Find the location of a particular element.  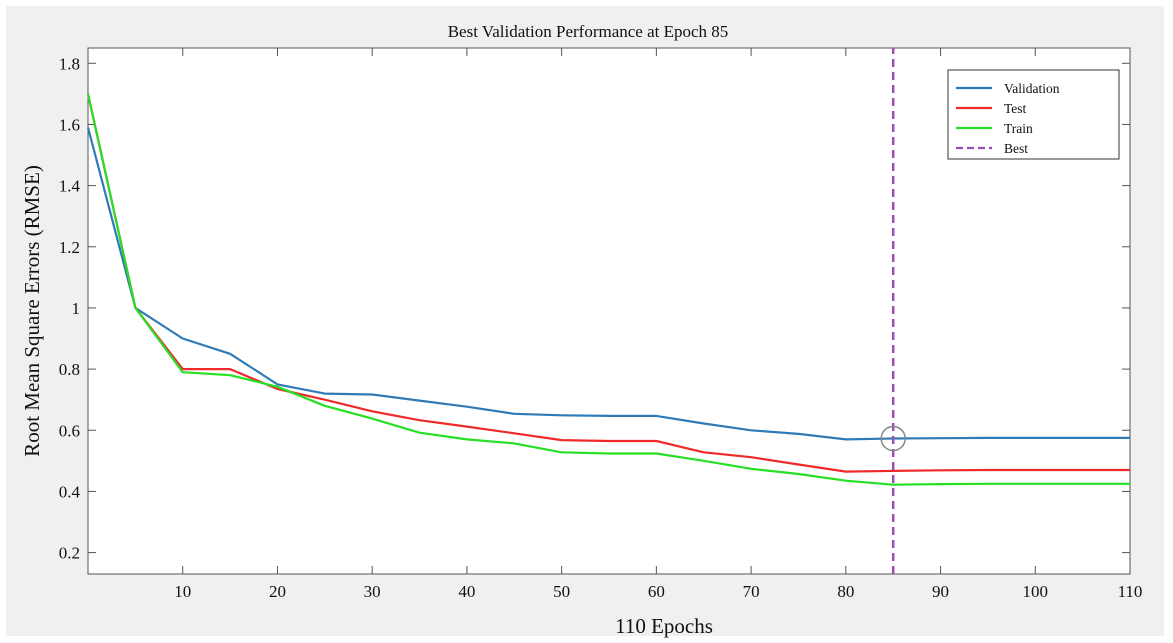

y-tick-label: 1.8 is located at coordinates (69, 63).